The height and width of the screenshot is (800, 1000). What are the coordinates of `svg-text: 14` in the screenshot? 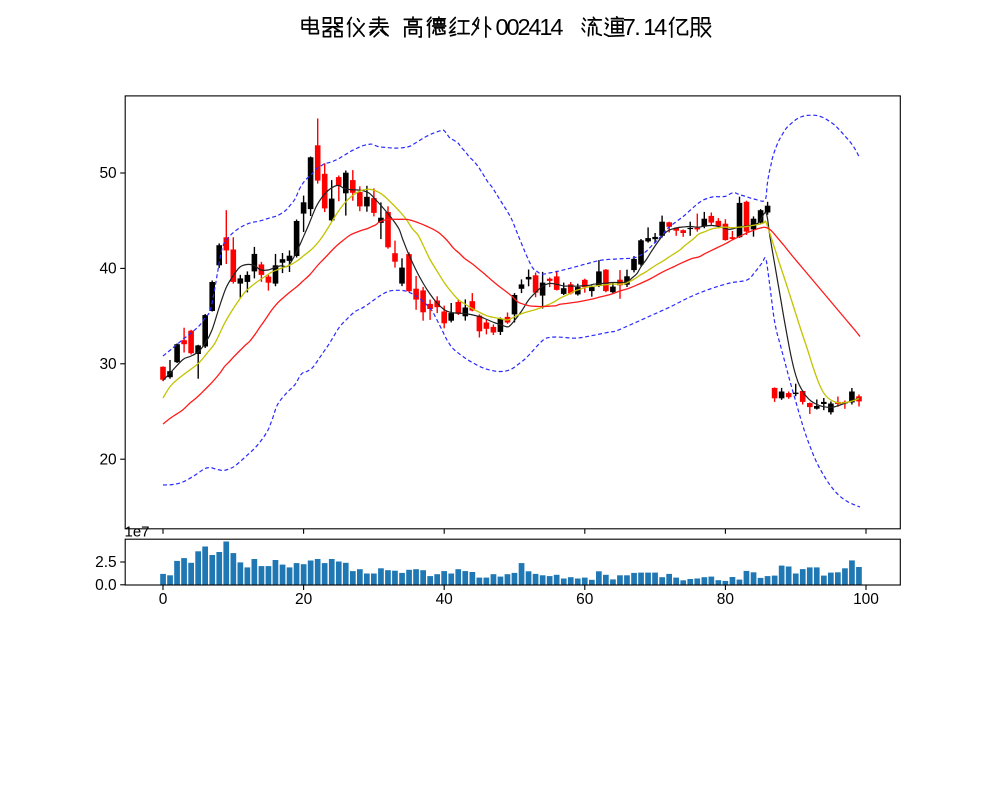 It's located at (655, 27).